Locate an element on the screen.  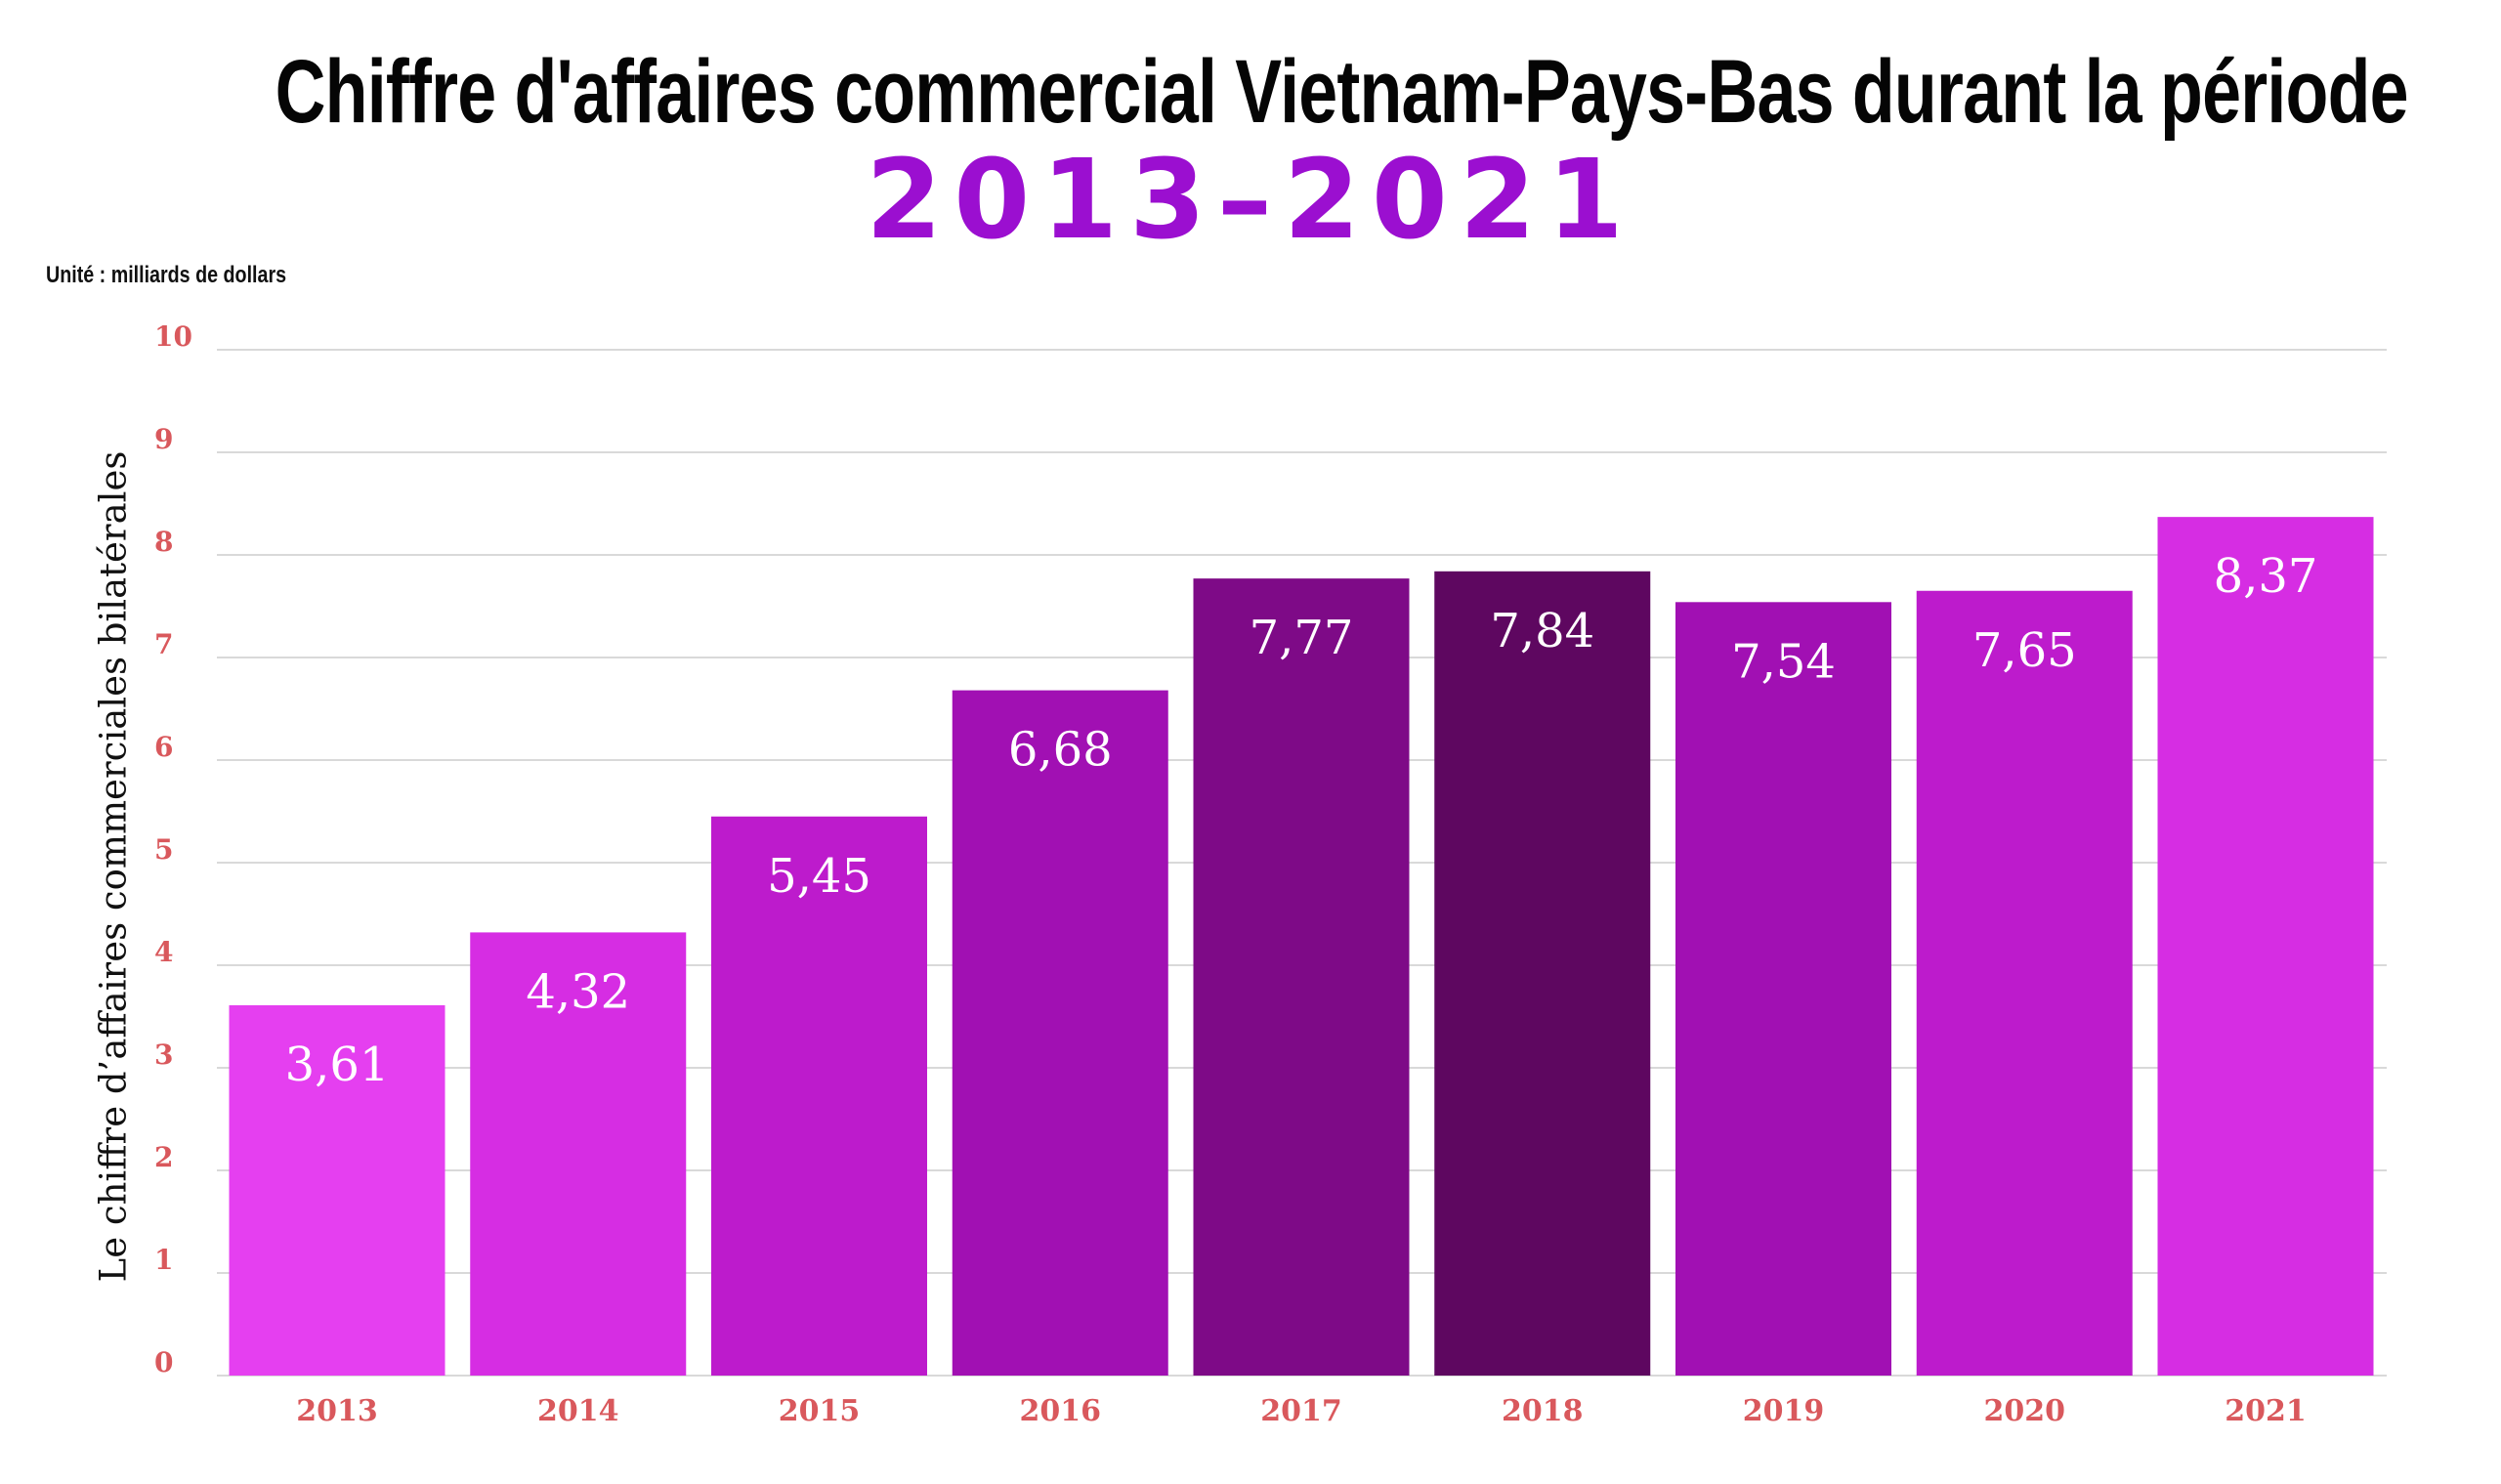
y-tick-label: 5 is located at coordinates (163, 849).